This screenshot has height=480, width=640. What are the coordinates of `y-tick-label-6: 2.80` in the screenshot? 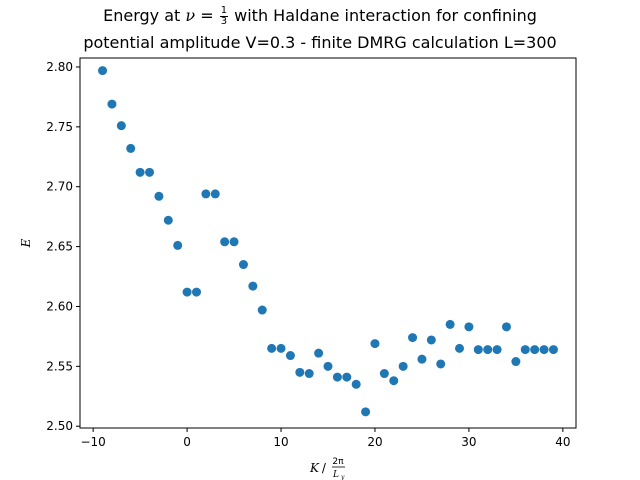 It's located at (59, 67).